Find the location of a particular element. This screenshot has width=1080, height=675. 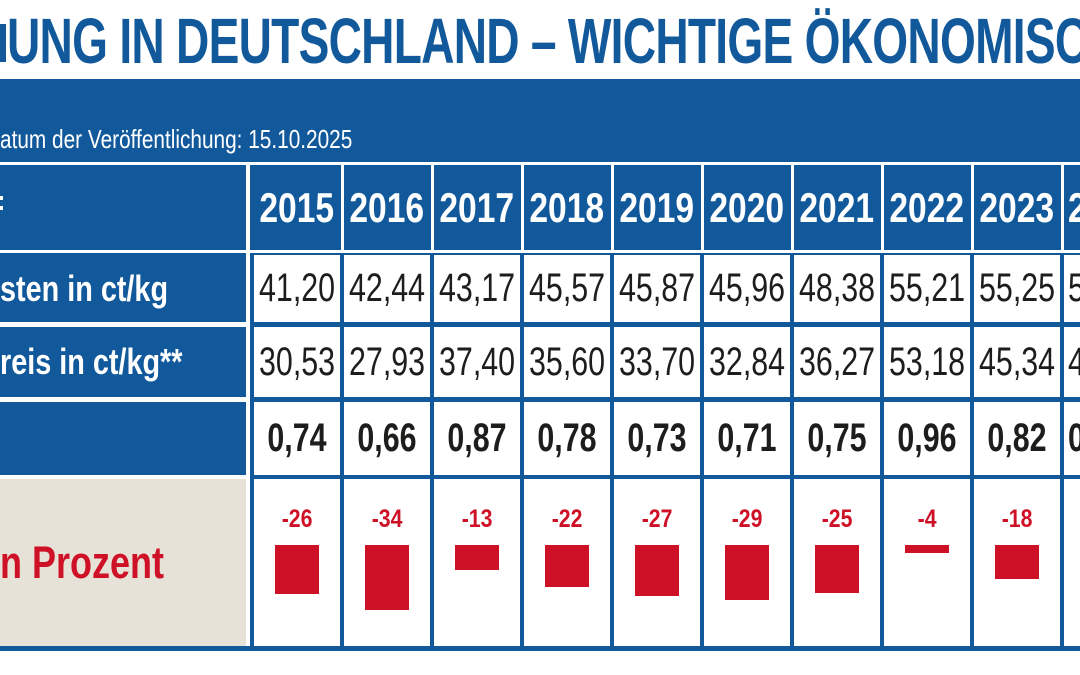

bar-2021 is located at coordinates (837, 569).